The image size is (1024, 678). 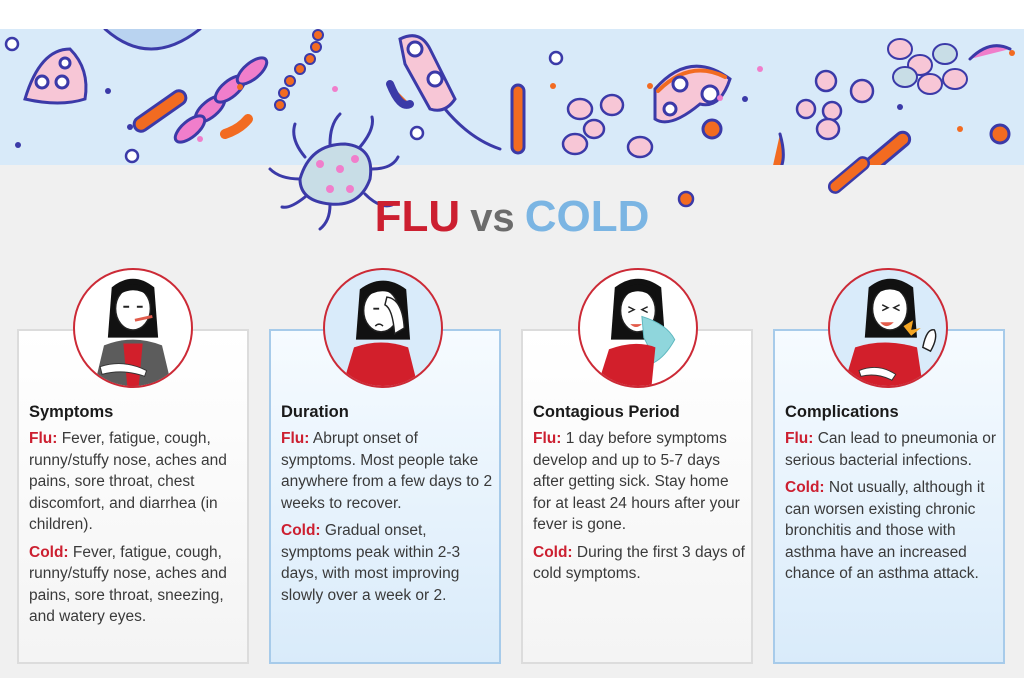 I want to click on top-strip, so click(x=512, y=14).